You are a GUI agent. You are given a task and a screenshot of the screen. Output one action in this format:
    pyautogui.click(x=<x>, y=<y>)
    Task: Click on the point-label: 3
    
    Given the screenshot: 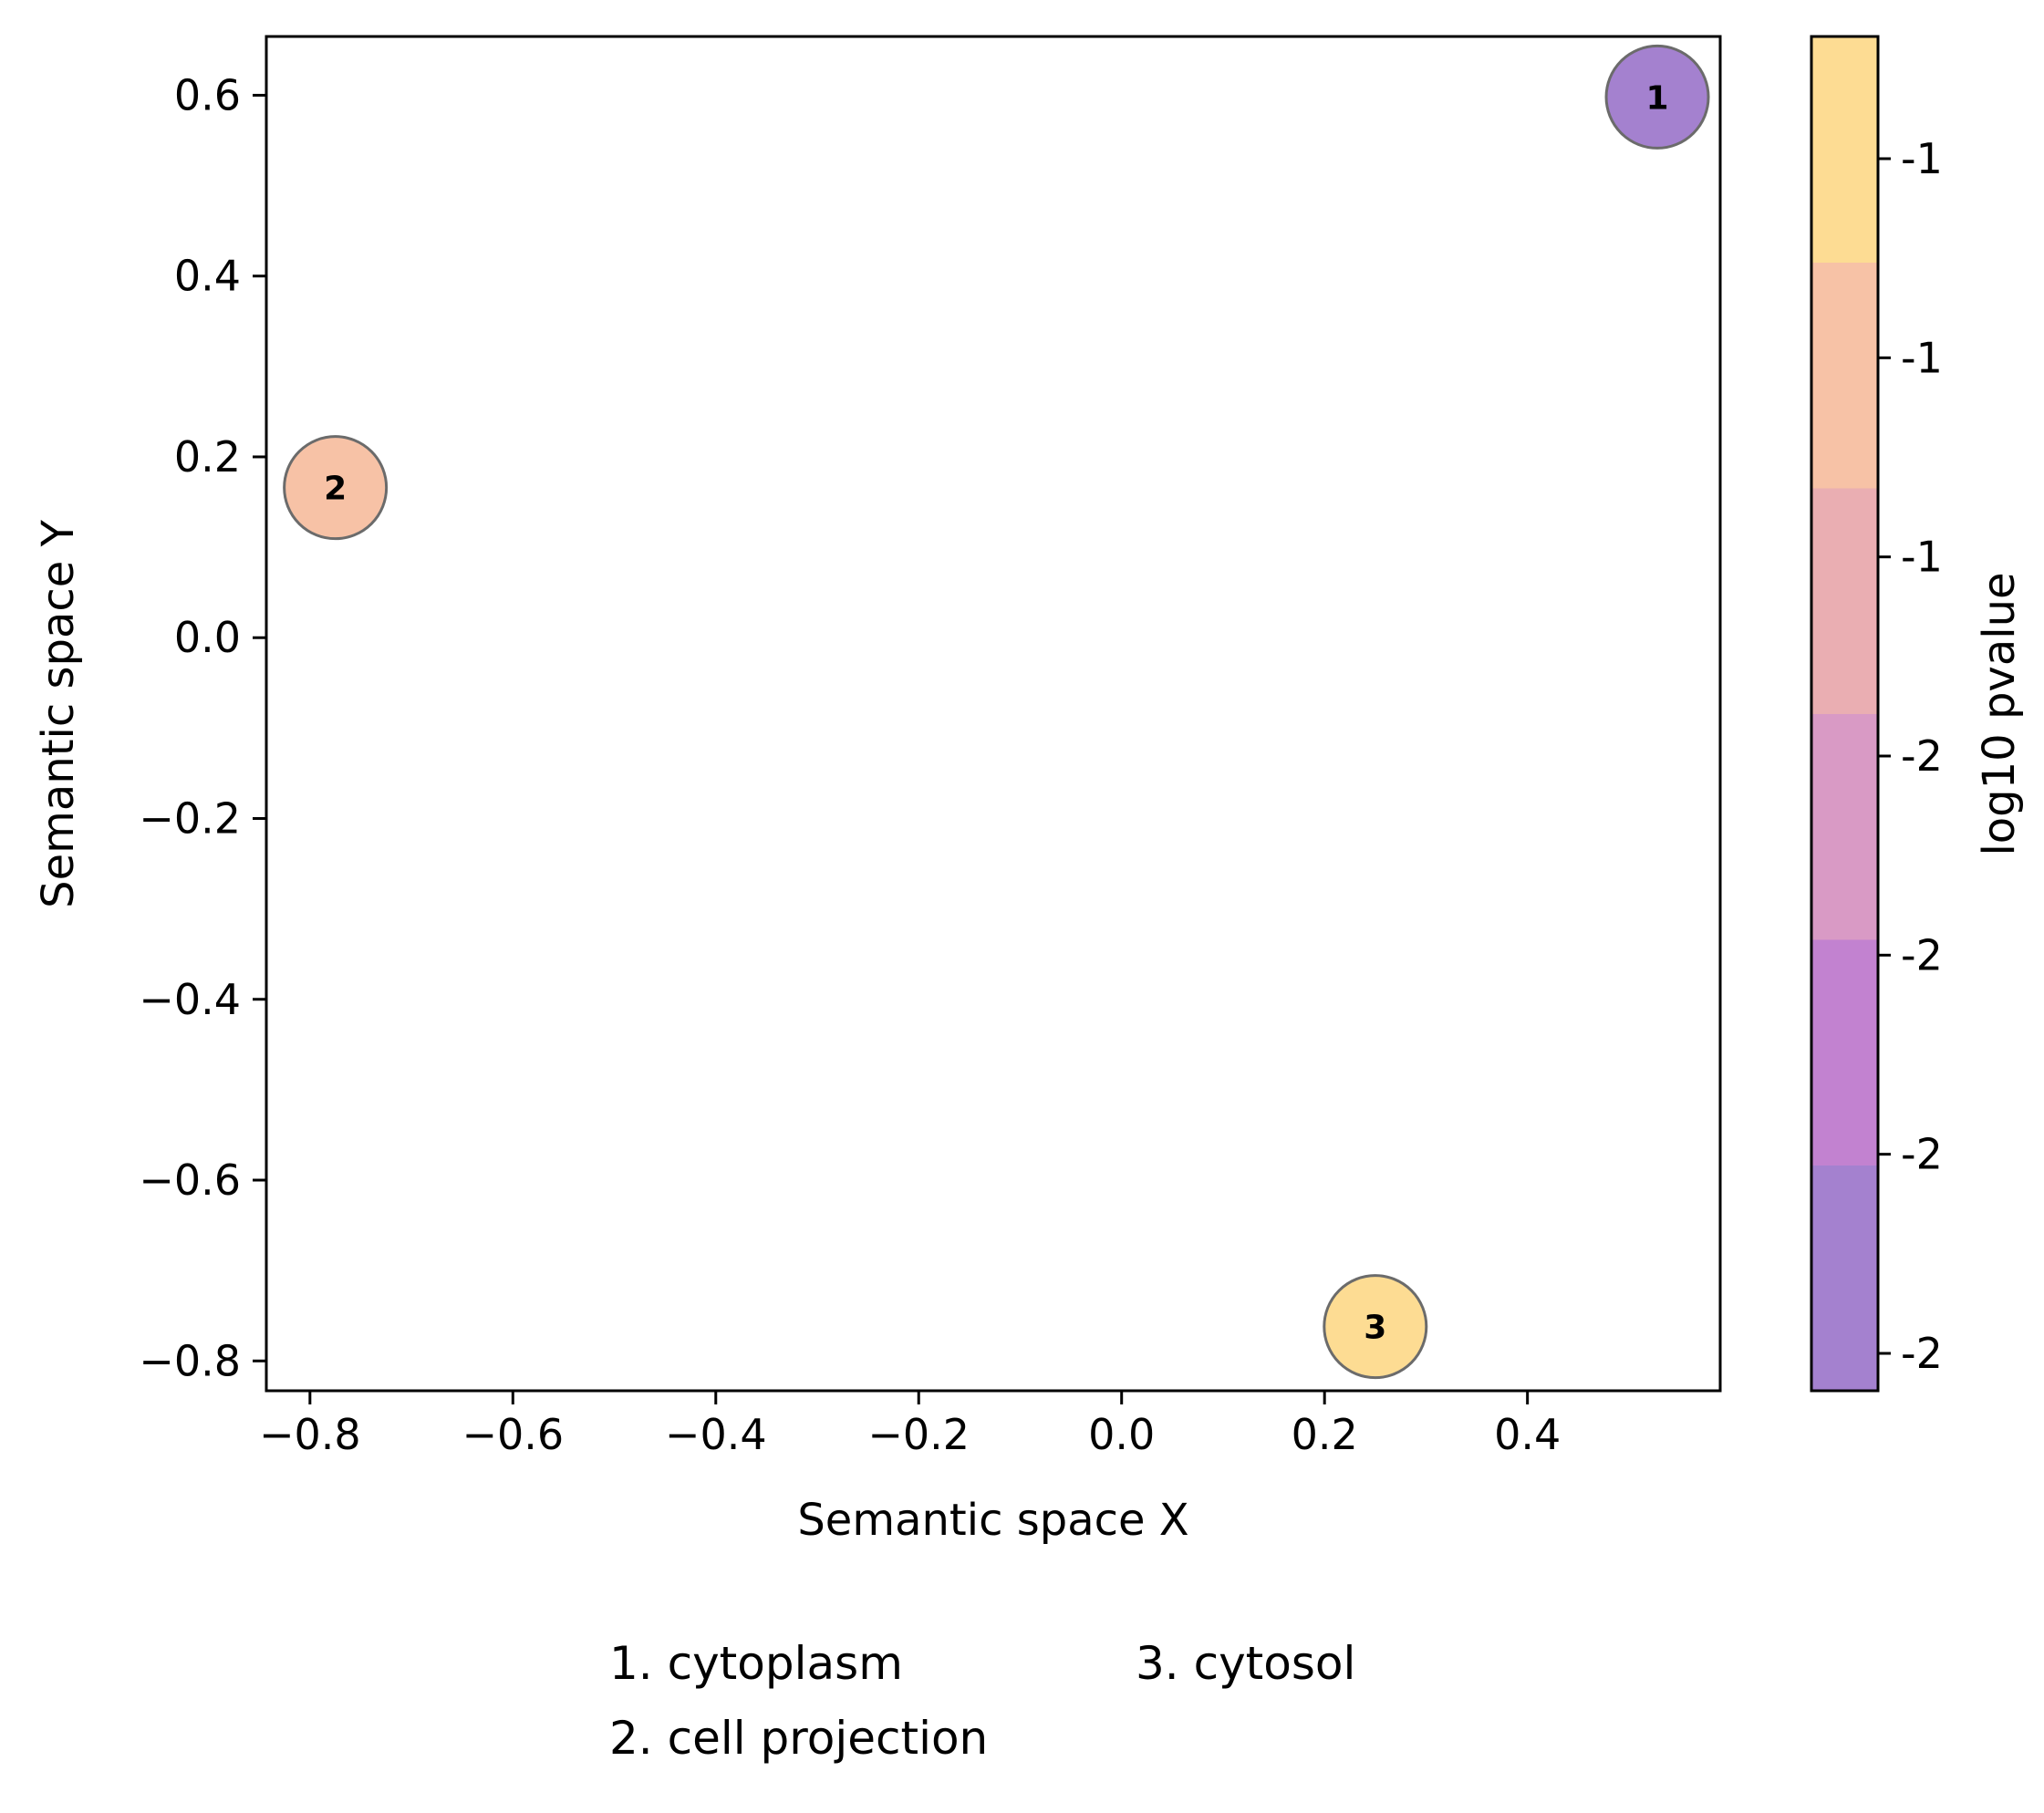 What is the action you would take?
    pyautogui.click(x=1375, y=1328)
    